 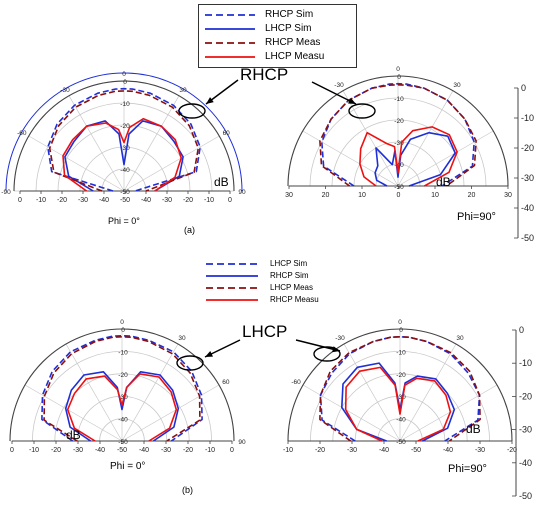 What do you see at coordinates (291, 287) in the screenshot?
I see `legend-b-label: LHCP Meas` at bounding box center [291, 287].